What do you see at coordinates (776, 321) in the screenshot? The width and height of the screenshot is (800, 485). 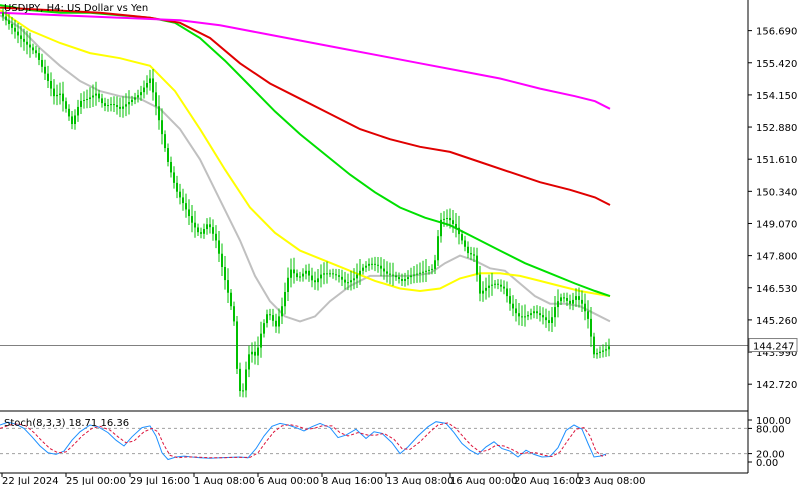 I see `price-tick-label: 145.260` at bounding box center [776, 321].